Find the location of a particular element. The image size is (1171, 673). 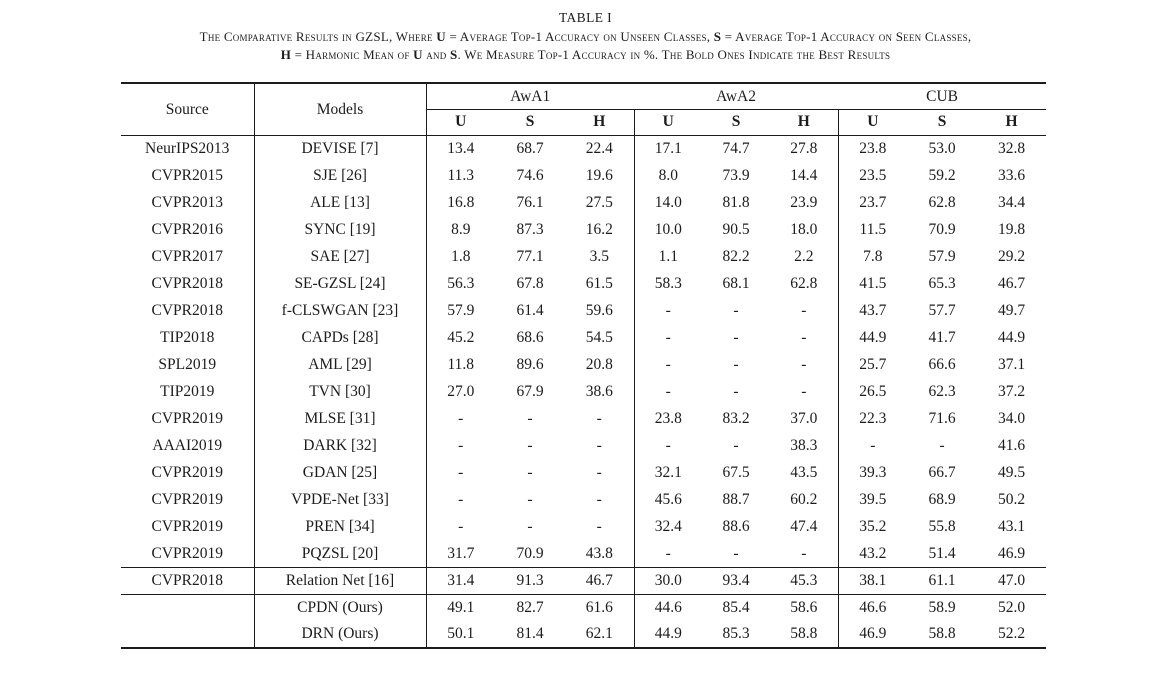

value-cell: 61.1 is located at coordinates (942, 580).